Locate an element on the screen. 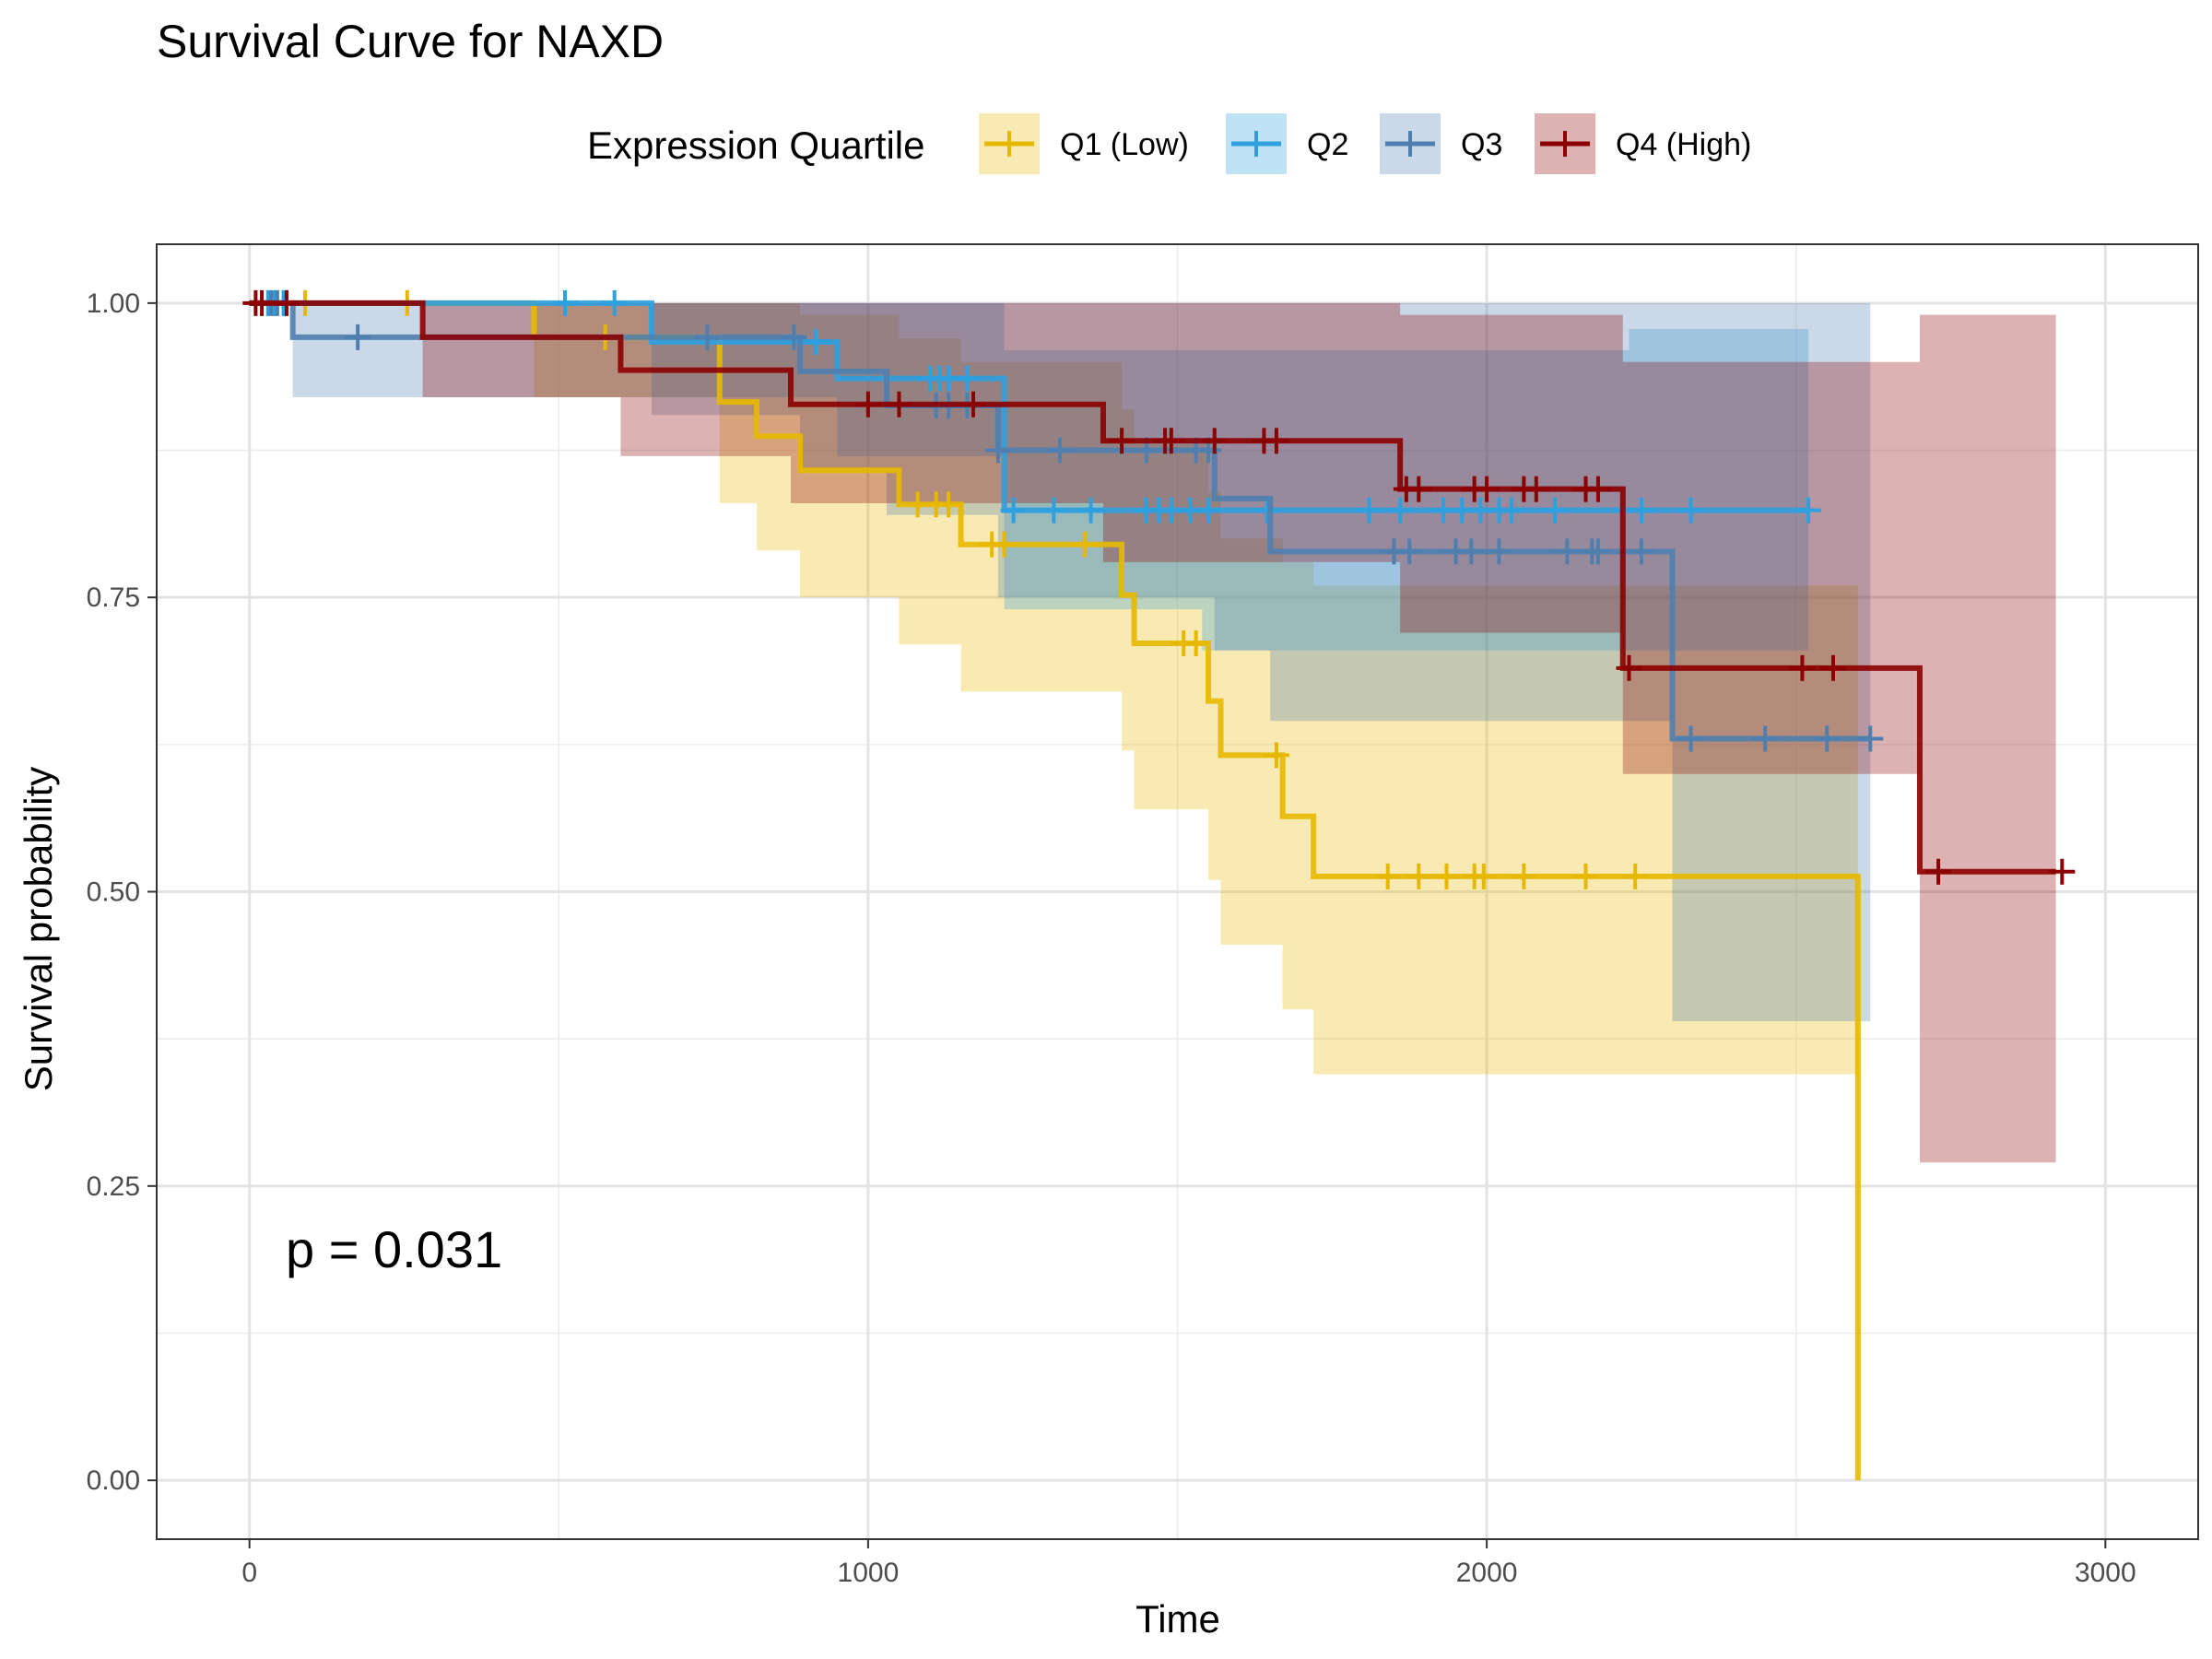 The image size is (2212, 1659). y-tick-label: 0.50 is located at coordinates (113, 892).